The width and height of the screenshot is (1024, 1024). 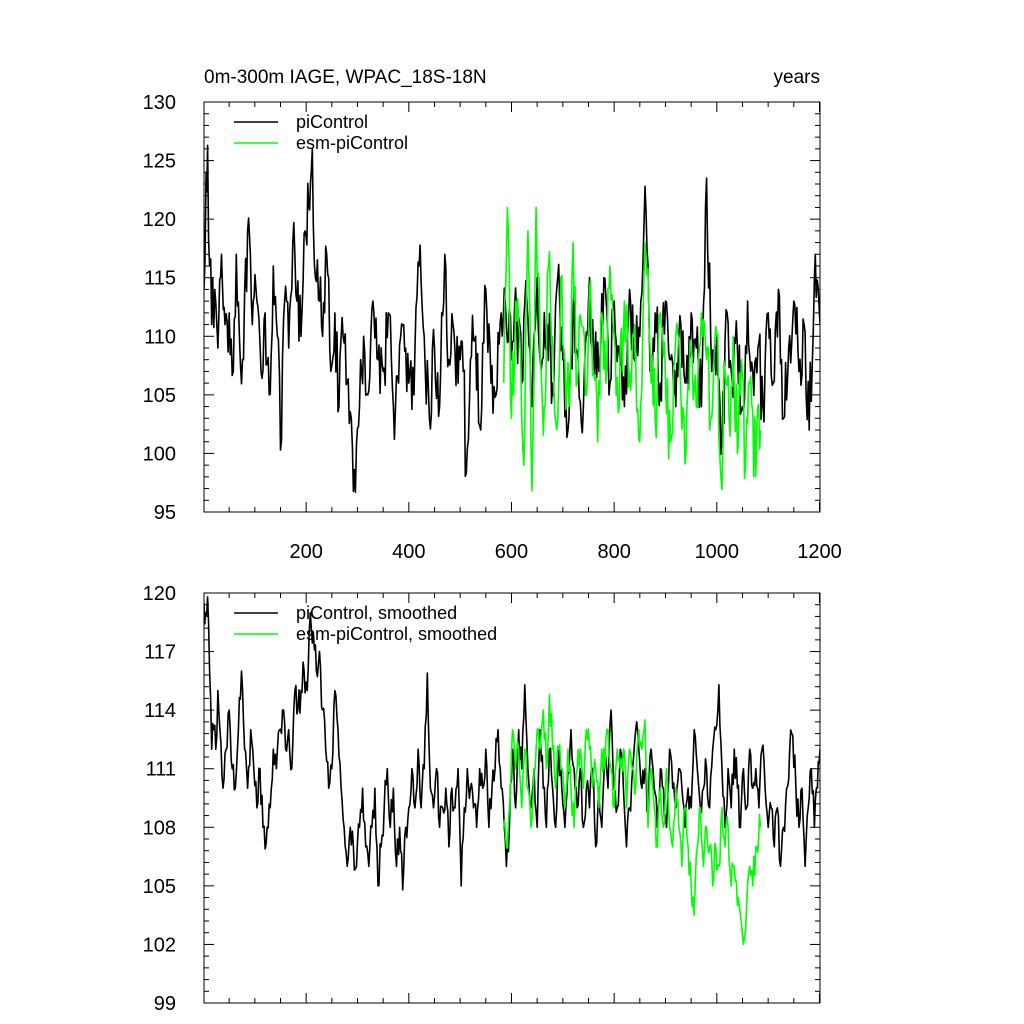 What do you see at coordinates (511, 552) in the screenshot?
I see `x-tick-label: 600` at bounding box center [511, 552].